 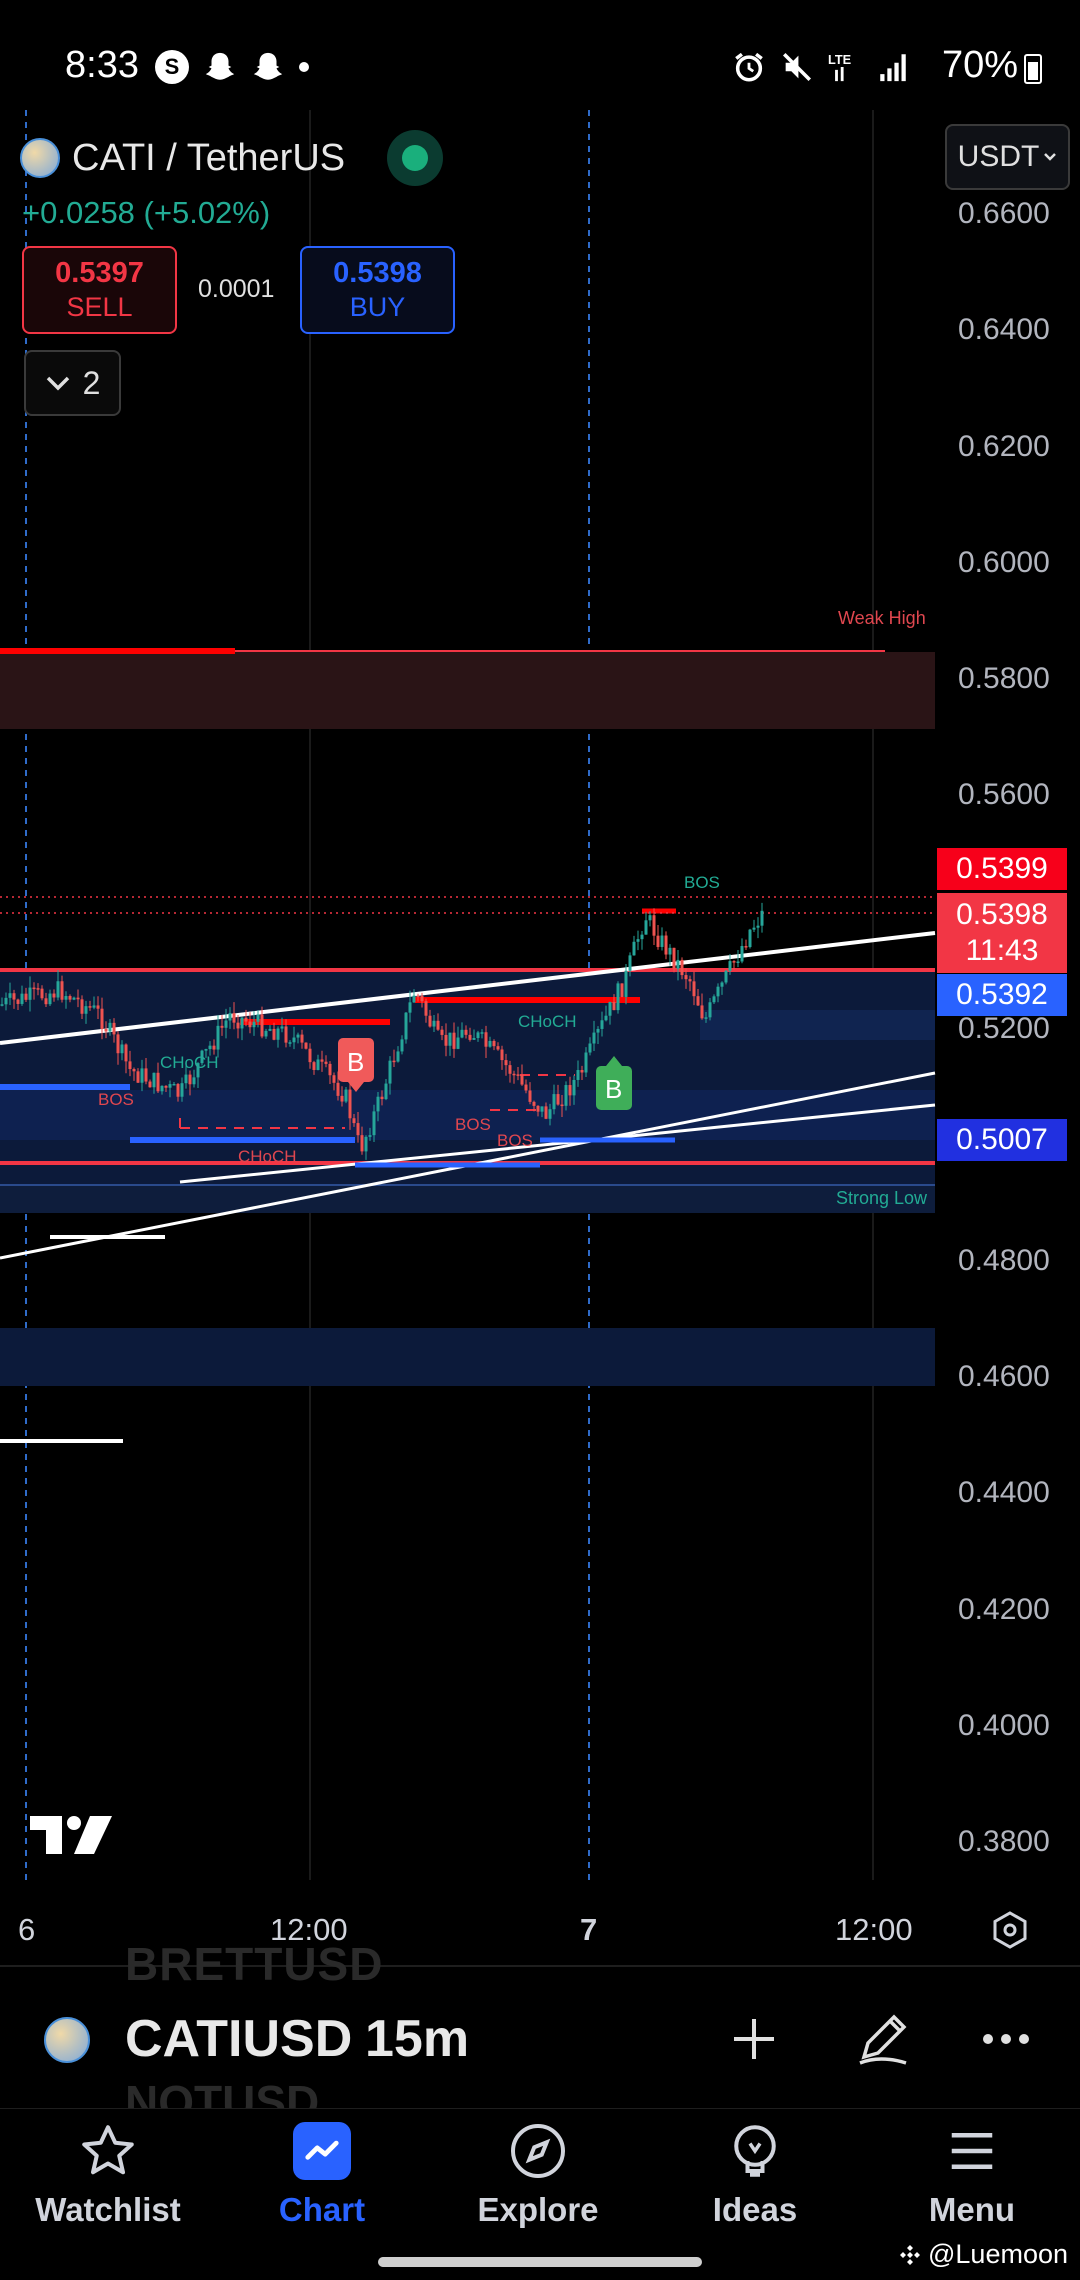 I want to click on symbol-name: CATI / TetherUS, so click(x=209, y=157).